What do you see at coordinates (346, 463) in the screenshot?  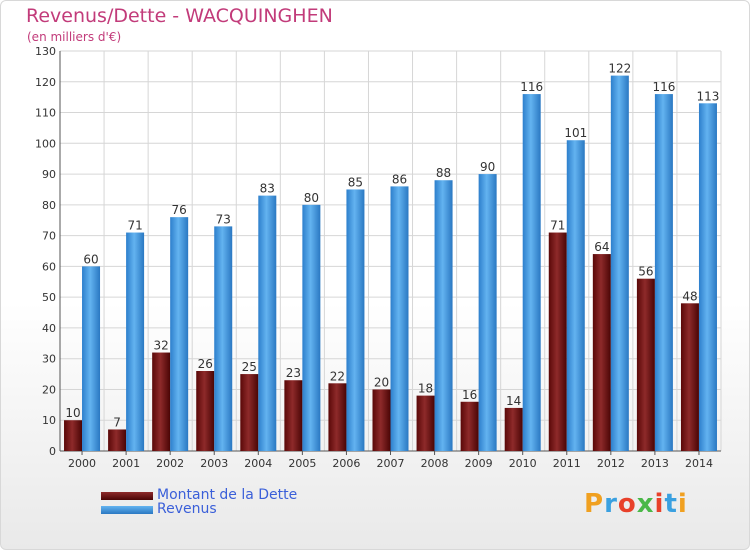 I see `x-tick-label: 2006` at bounding box center [346, 463].